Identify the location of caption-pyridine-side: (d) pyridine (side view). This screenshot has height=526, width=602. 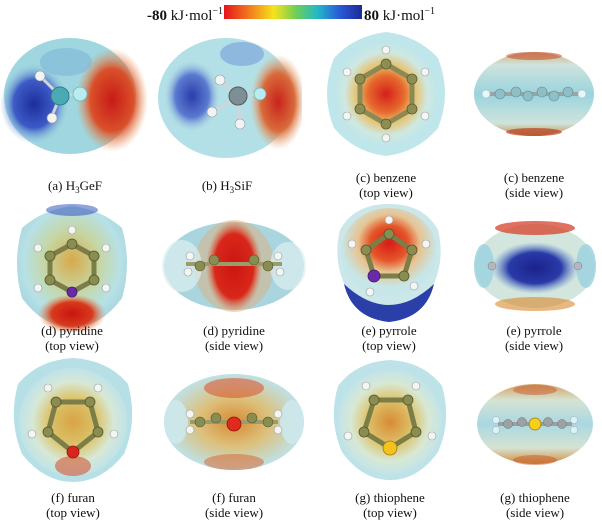
(234, 338).